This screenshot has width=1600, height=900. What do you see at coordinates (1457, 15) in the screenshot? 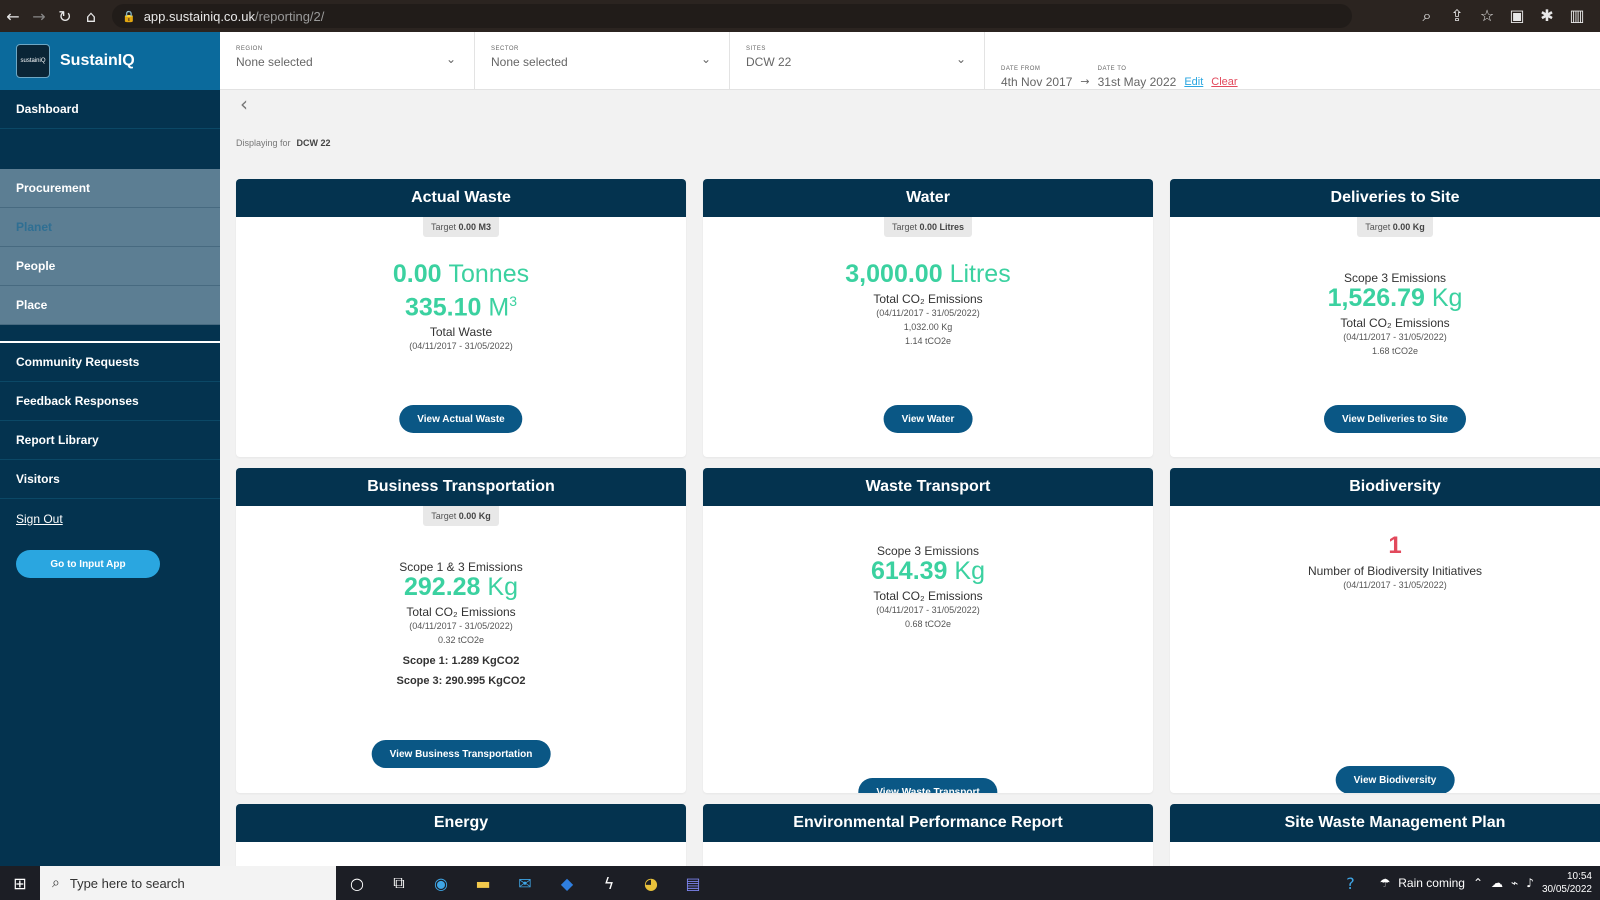
I see `share-icon: ⇪` at bounding box center [1457, 15].